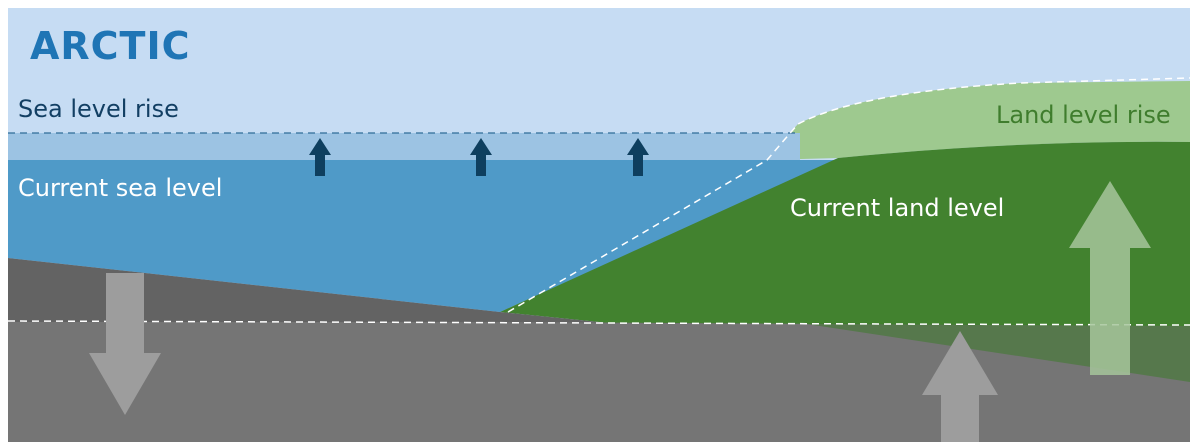 The height and width of the screenshot is (442, 1190). I want to click on land-uplift-arrow-up-icon, so click(1110, 278).